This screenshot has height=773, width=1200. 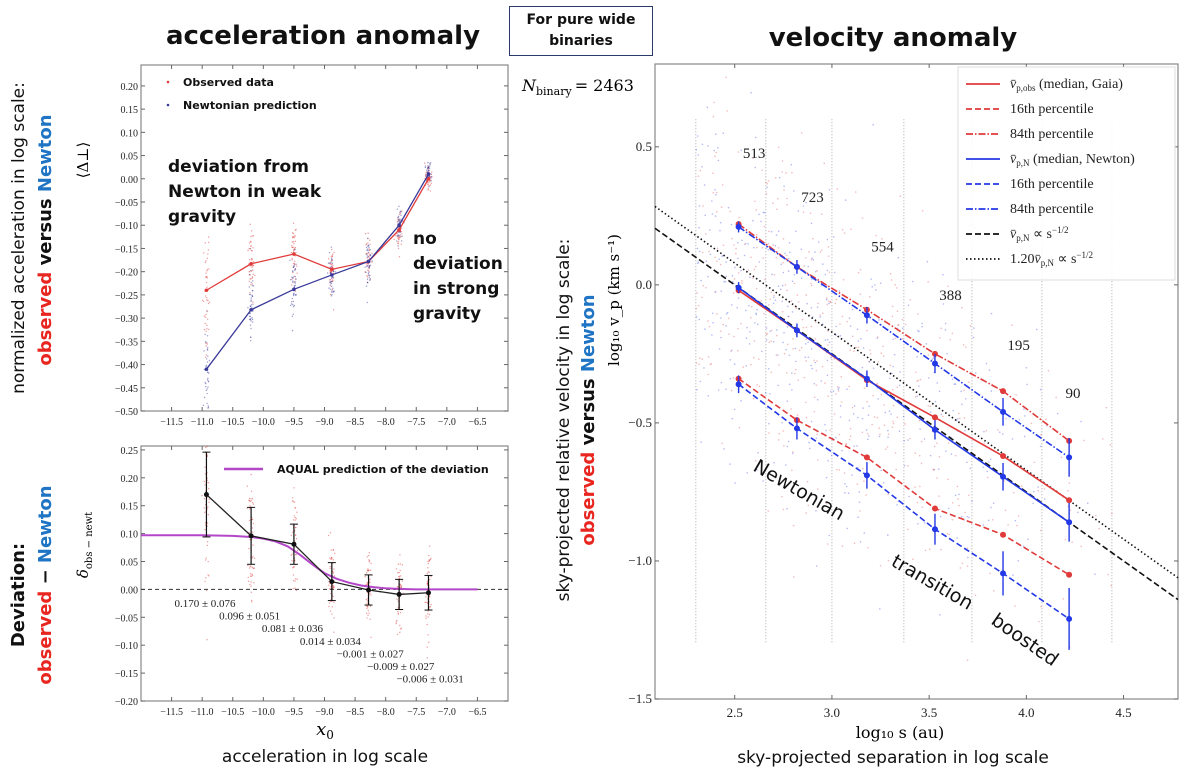 What do you see at coordinates (323, 36) in the screenshot?
I see `left-title: acceleration anomaly` at bounding box center [323, 36].